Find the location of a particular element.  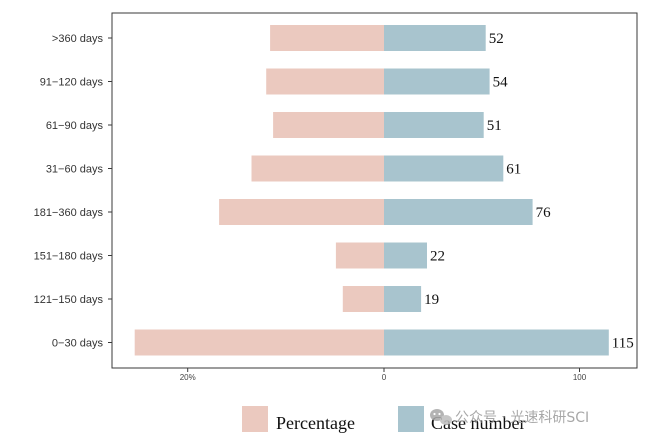

bar-percentage-0-30-days is located at coordinates (259, 342).